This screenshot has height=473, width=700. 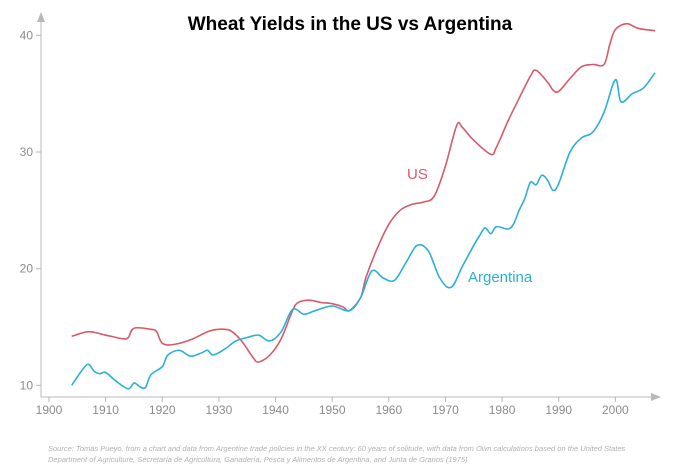 I want to click on x-tick-label: 1950, so click(x=332, y=410).